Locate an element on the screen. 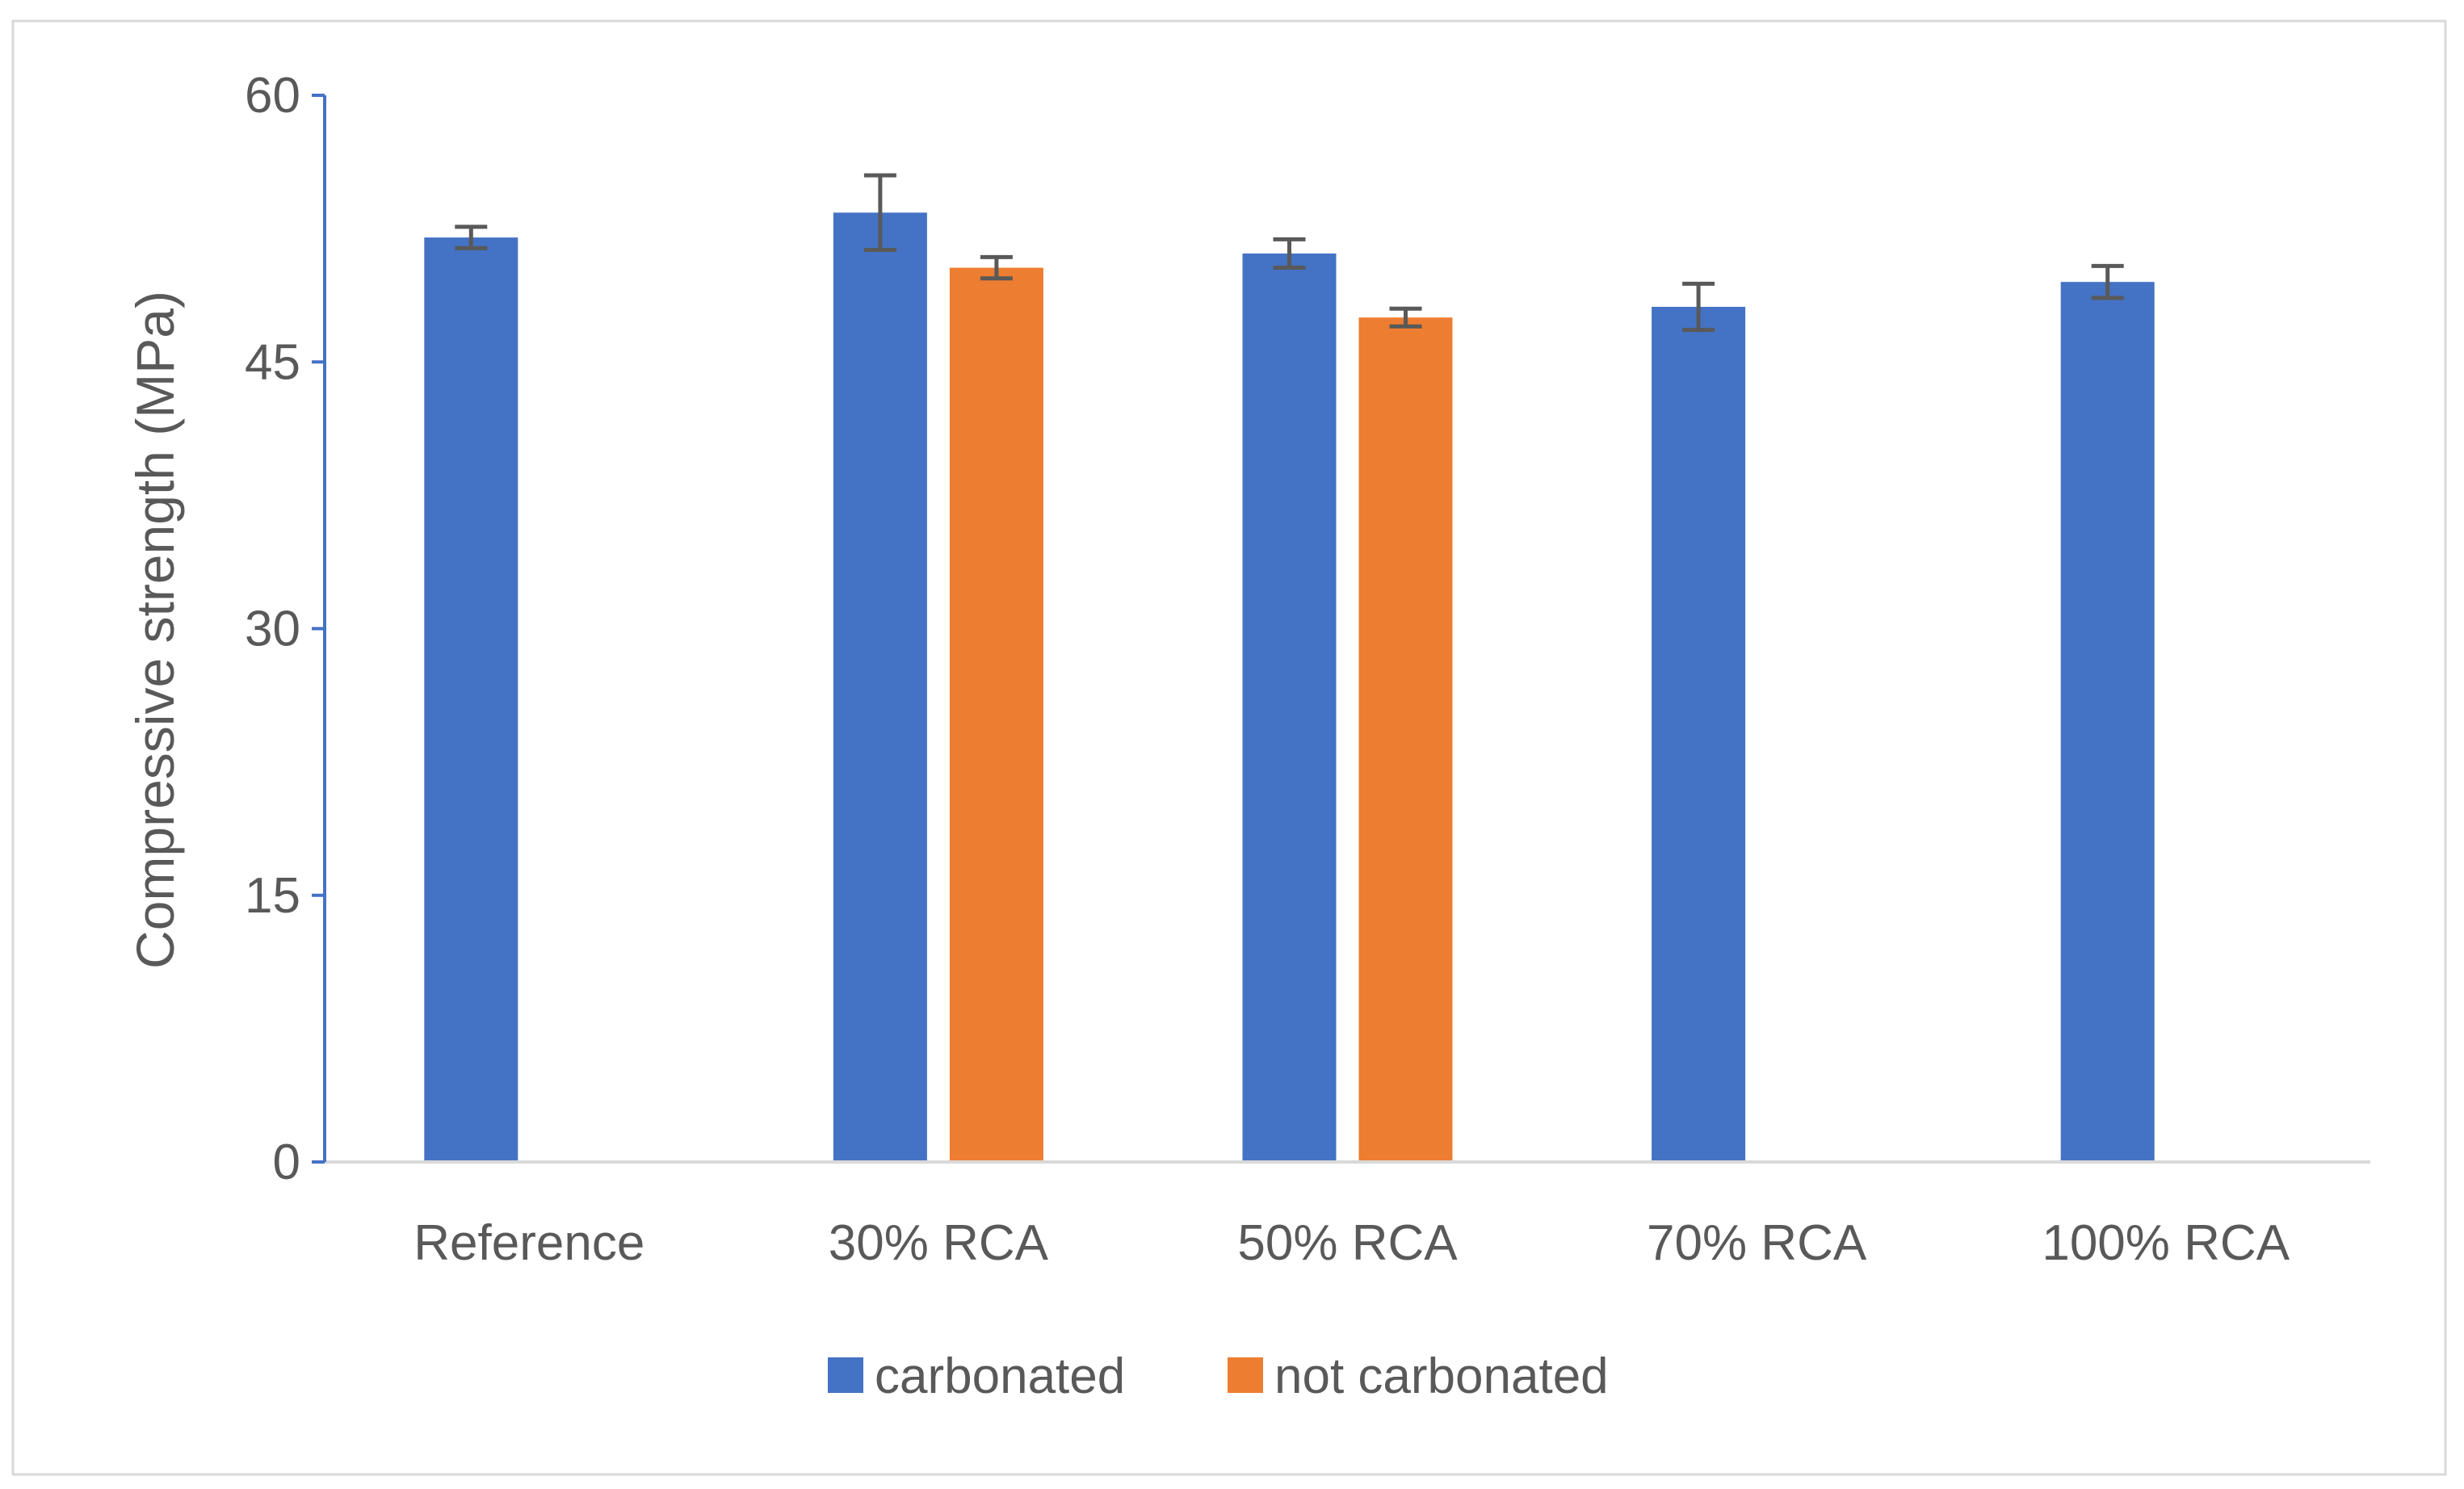  x-category-label: 70% RCA is located at coordinates (1757, 1243).